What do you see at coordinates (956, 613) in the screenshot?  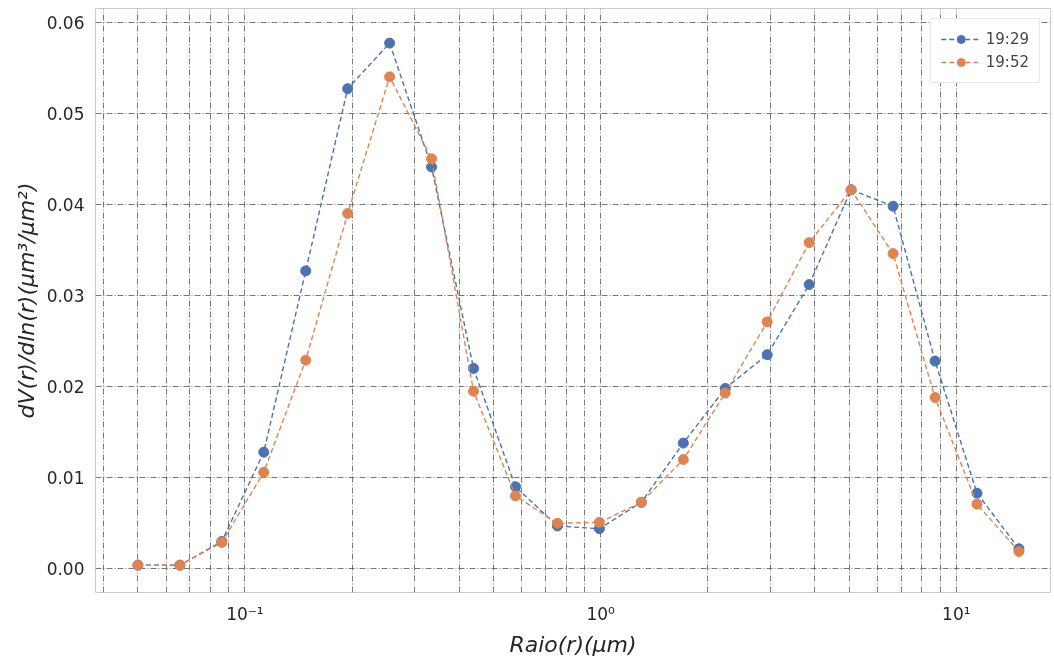 I see `x-tick-label: 10¹` at bounding box center [956, 613].